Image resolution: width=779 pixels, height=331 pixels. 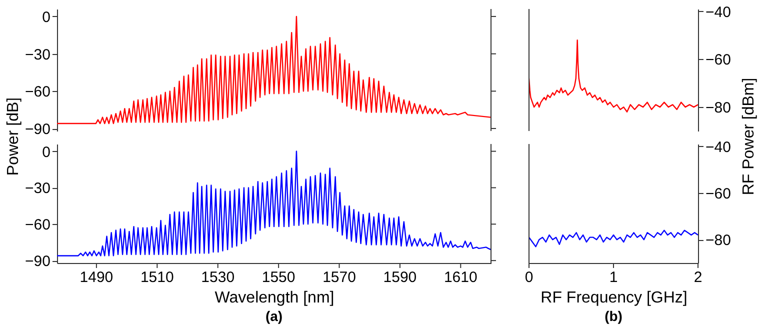 What do you see at coordinates (157, 277) in the screenshot?
I see `x-tick-label: 1510` at bounding box center [157, 277].